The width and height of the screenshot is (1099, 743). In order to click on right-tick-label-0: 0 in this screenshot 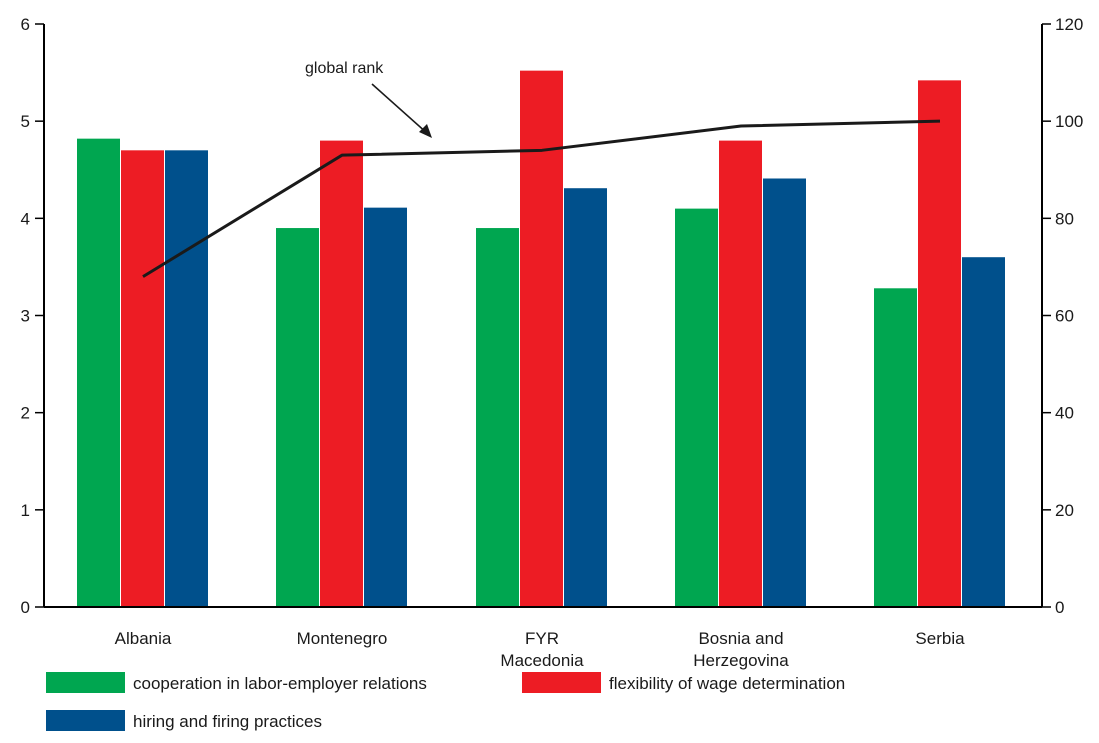, I will do `click(1059, 607)`.